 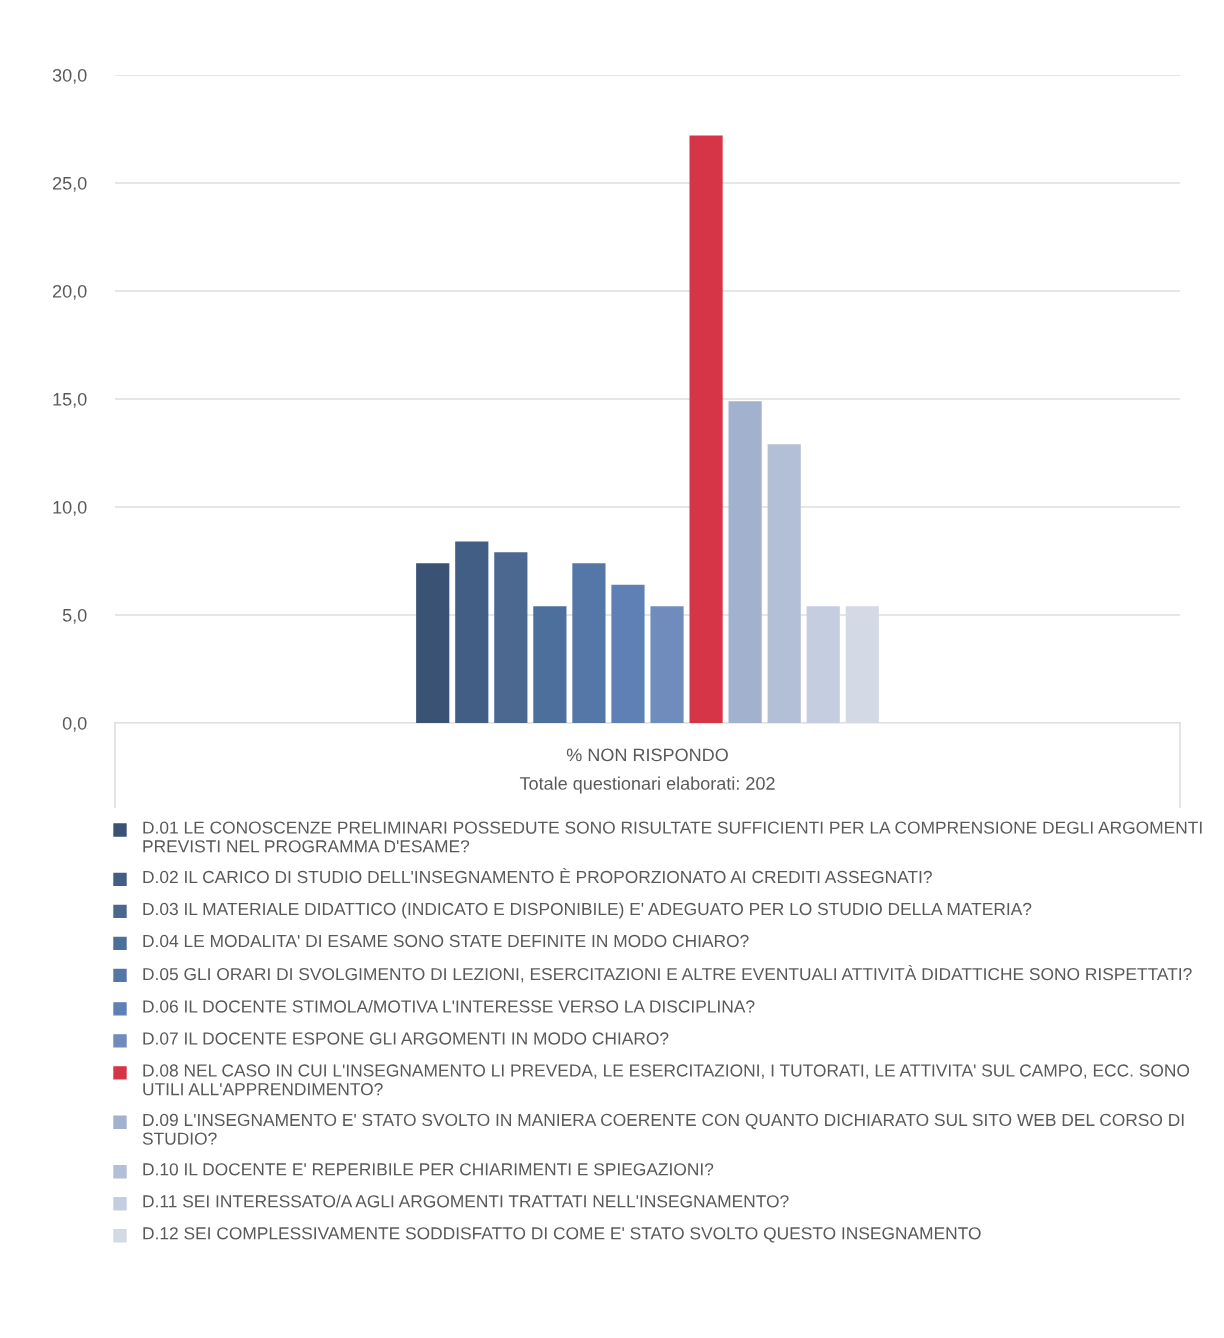 I want to click on legend-label: D.08 NEL CASO IN CUI L'INSEGNAMENTO LI PREVEDA, LE ESERCITAZIONI, I TUTORATI, LE ATTIVITA' SUL CAMPO, ECC. SONO UTILI ALL'APPRENDIMENTO?, so click(x=666, y=1080).